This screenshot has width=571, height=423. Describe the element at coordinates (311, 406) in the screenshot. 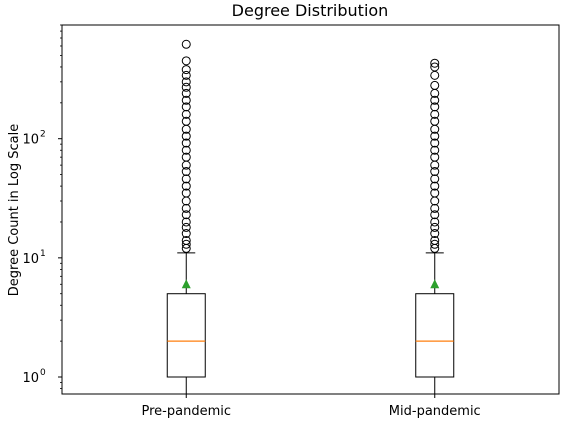

I see `x-axis-ticks: Pre-pandemic Mid-pandemic` at that location.